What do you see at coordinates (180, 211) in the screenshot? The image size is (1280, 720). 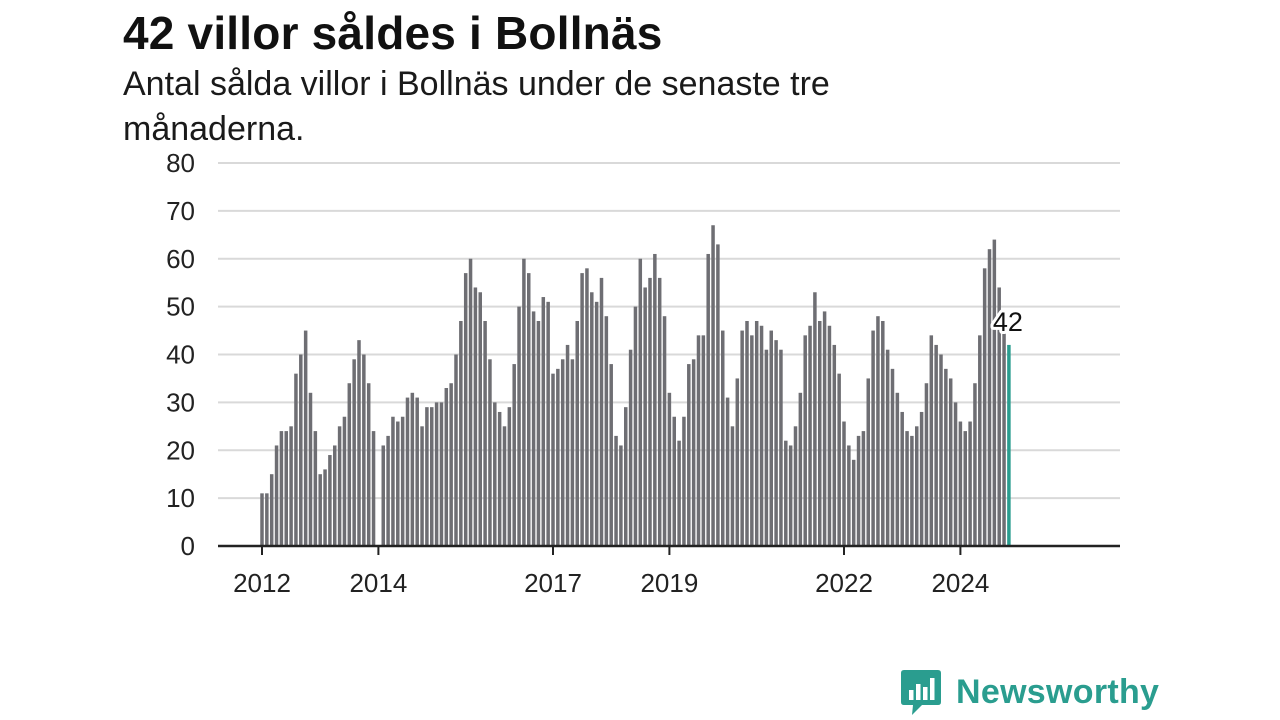 I see `y-tick-label: 70` at bounding box center [180, 211].